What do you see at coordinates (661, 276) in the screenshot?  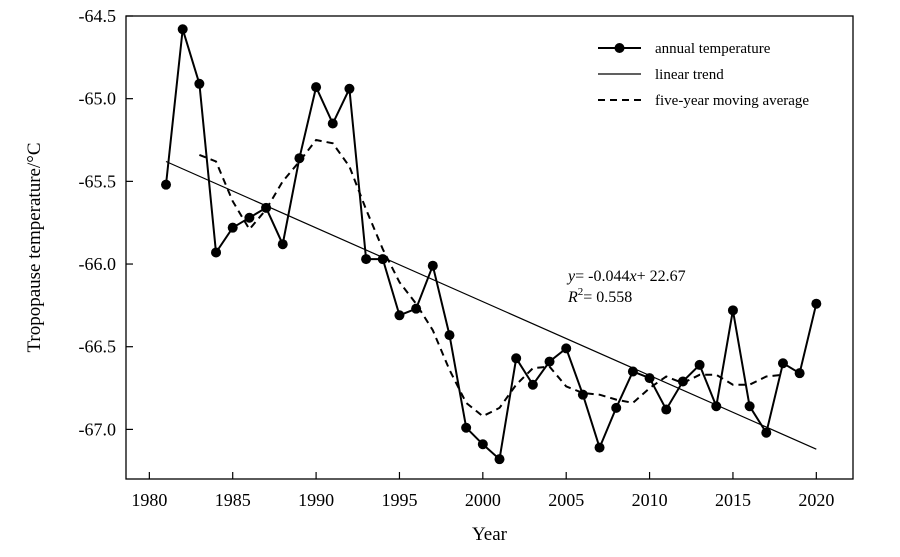 I see `equation-tail: + 22.67` at bounding box center [661, 276].